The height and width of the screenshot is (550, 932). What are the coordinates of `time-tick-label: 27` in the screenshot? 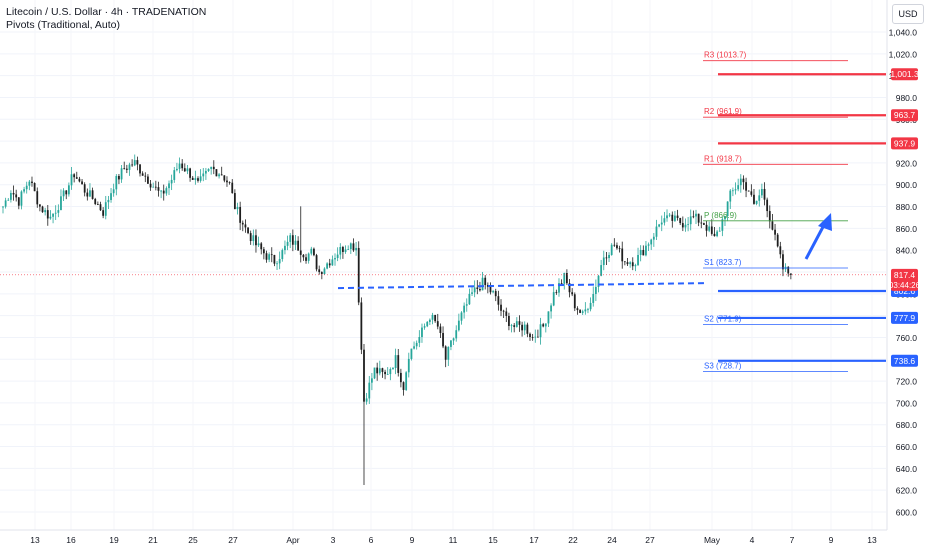 It's located at (233, 540).